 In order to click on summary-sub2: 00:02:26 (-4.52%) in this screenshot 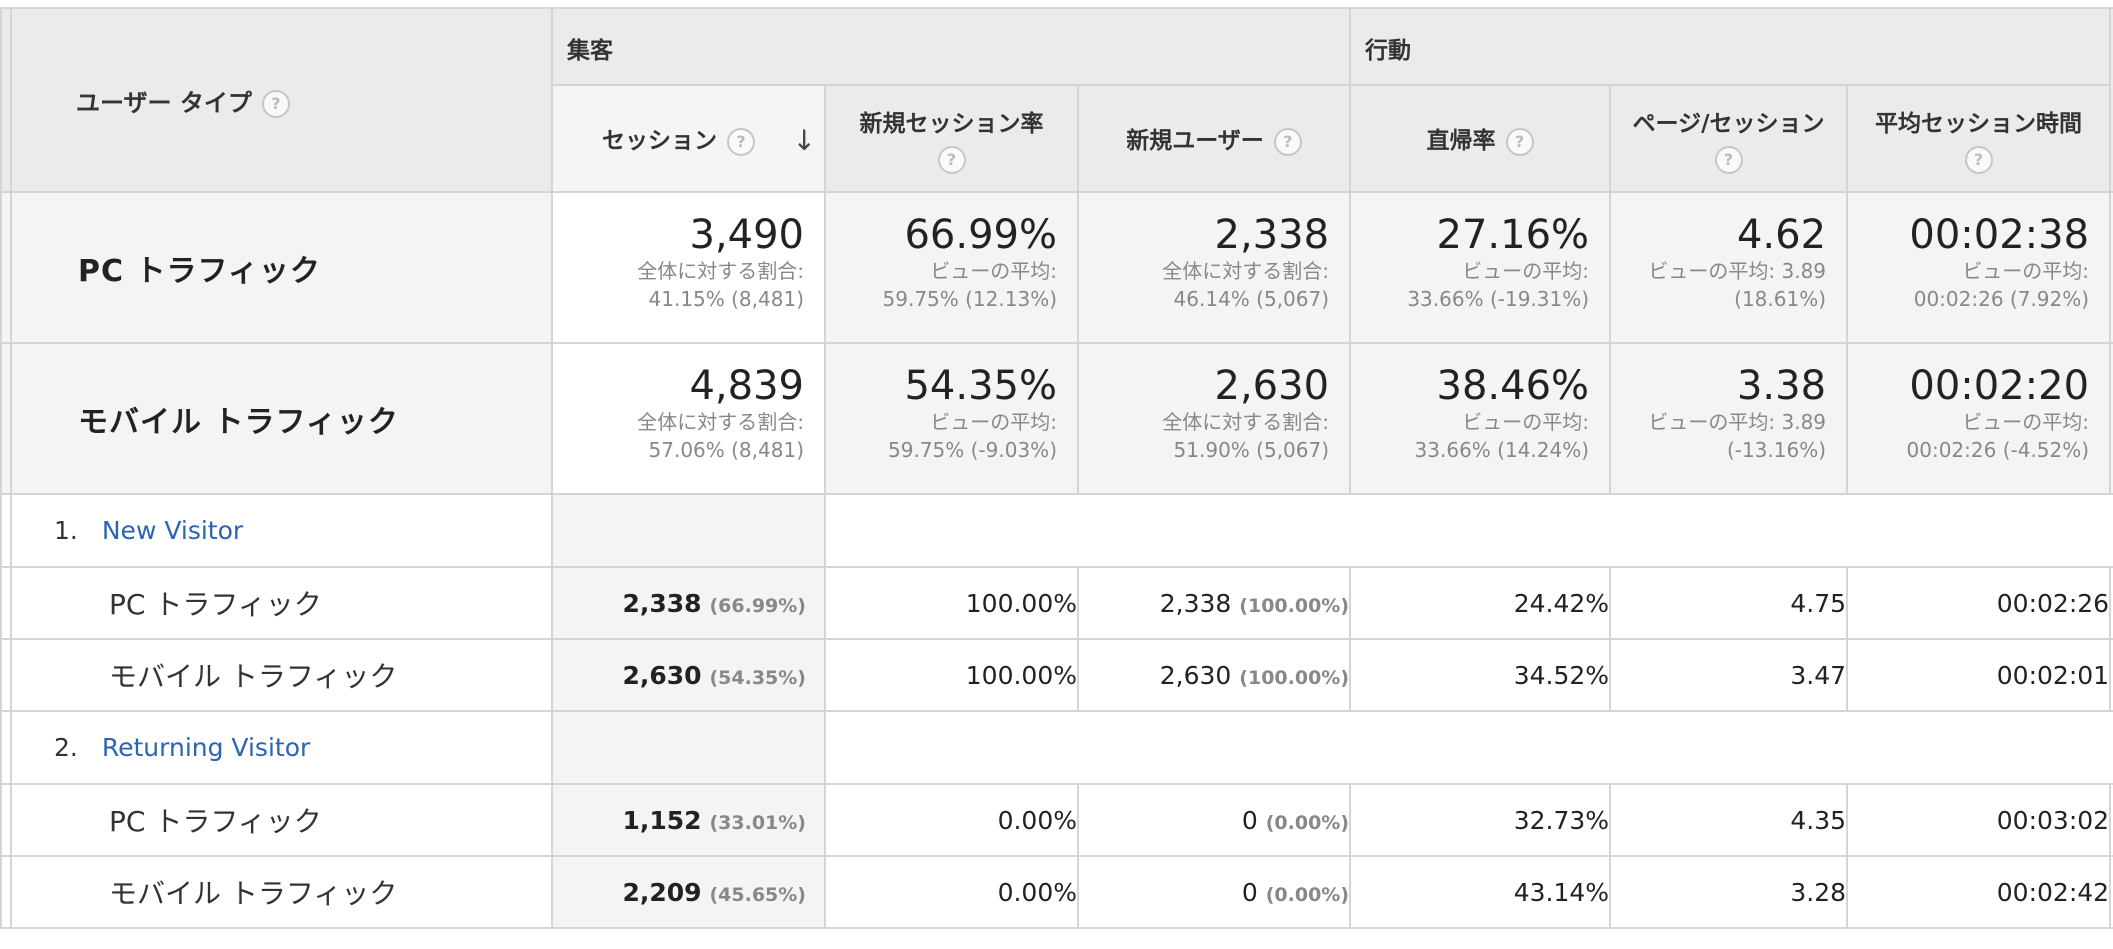, I will do `click(1998, 450)`.